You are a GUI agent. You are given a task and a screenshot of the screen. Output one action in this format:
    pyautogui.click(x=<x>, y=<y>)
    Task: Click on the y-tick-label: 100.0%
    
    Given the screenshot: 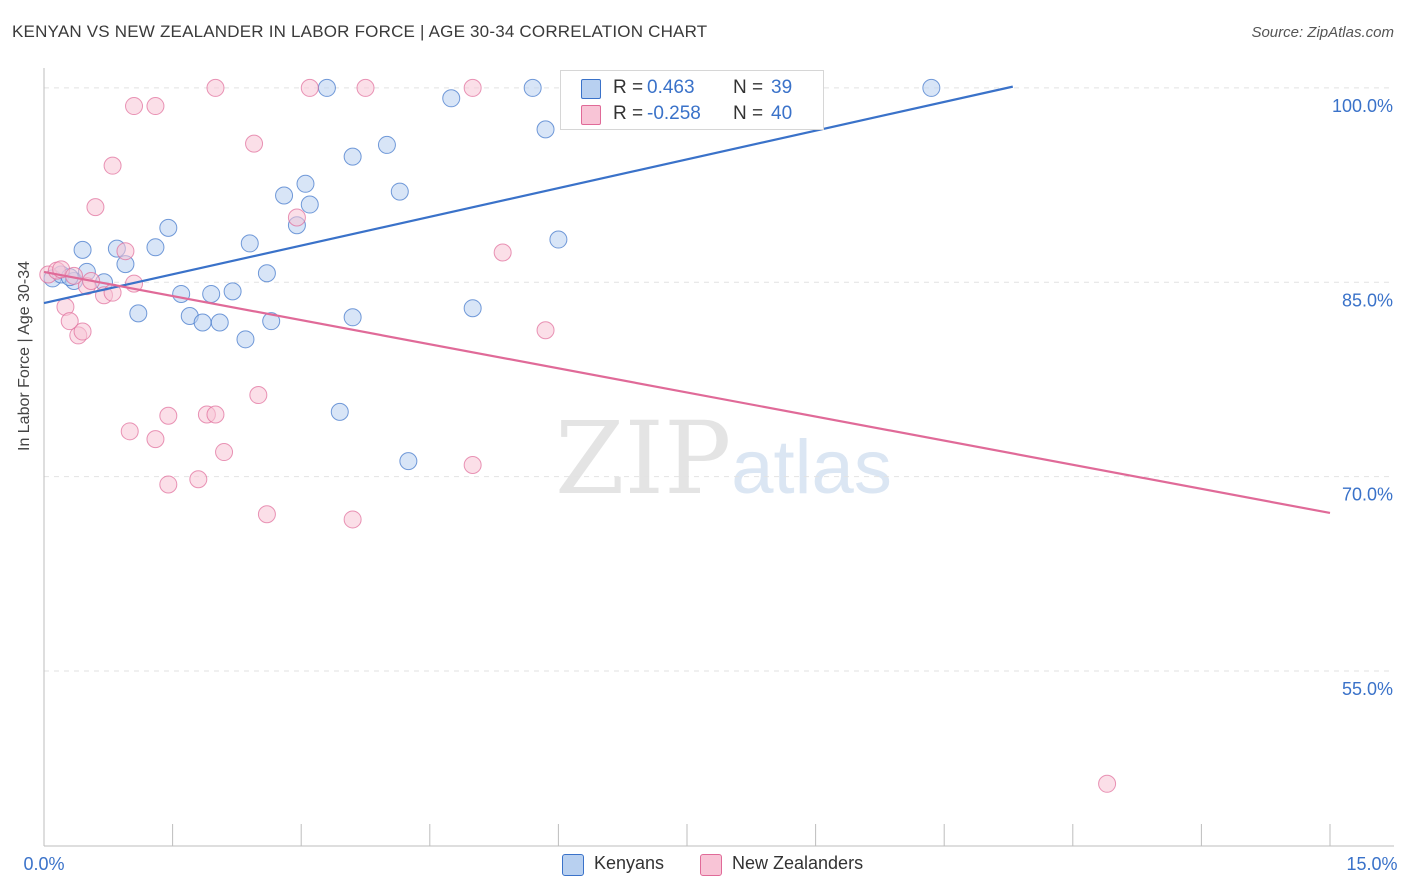 What is the action you would take?
    pyautogui.click(x=1362, y=106)
    